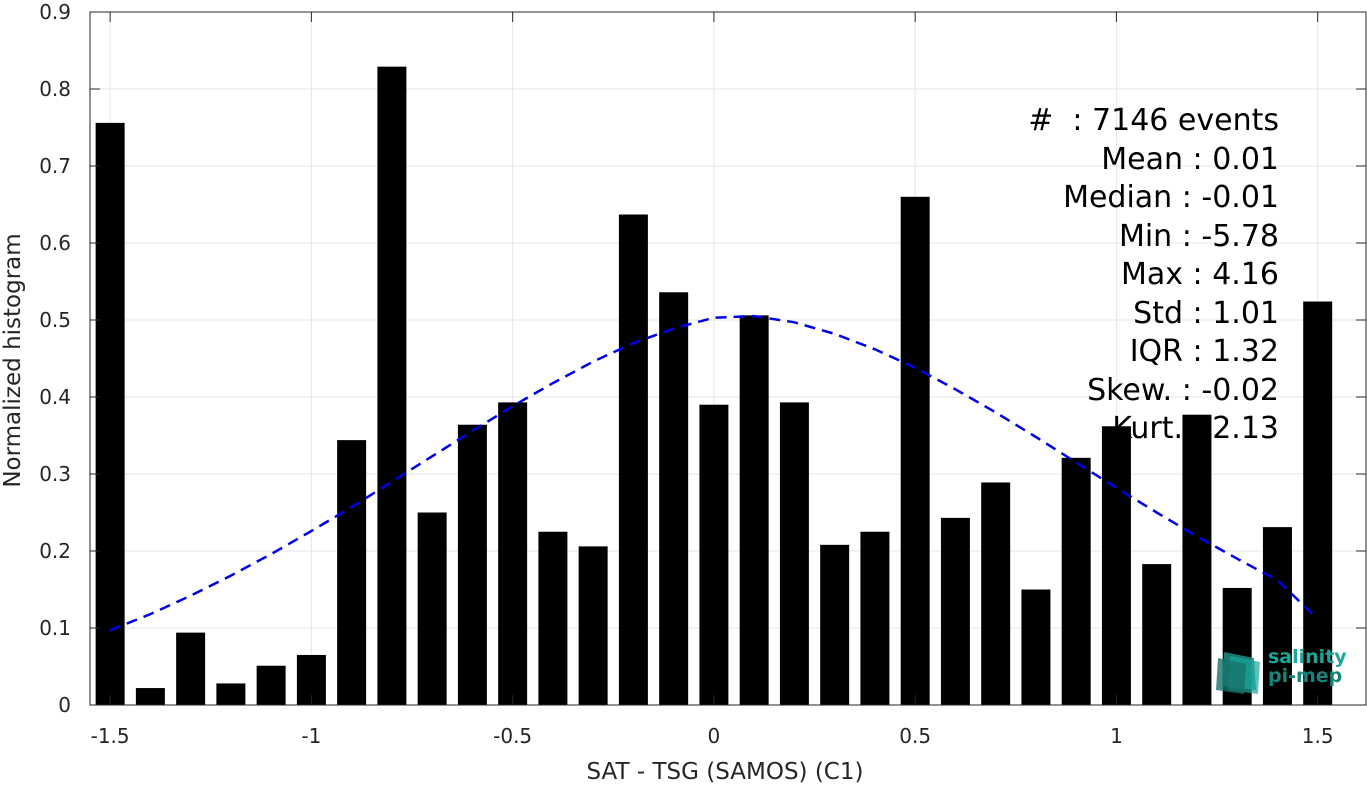 This screenshot has width=1367, height=785. Describe the element at coordinates (55, 397) in the screenshot. I see `y-tick-label: 0.4` at that location.